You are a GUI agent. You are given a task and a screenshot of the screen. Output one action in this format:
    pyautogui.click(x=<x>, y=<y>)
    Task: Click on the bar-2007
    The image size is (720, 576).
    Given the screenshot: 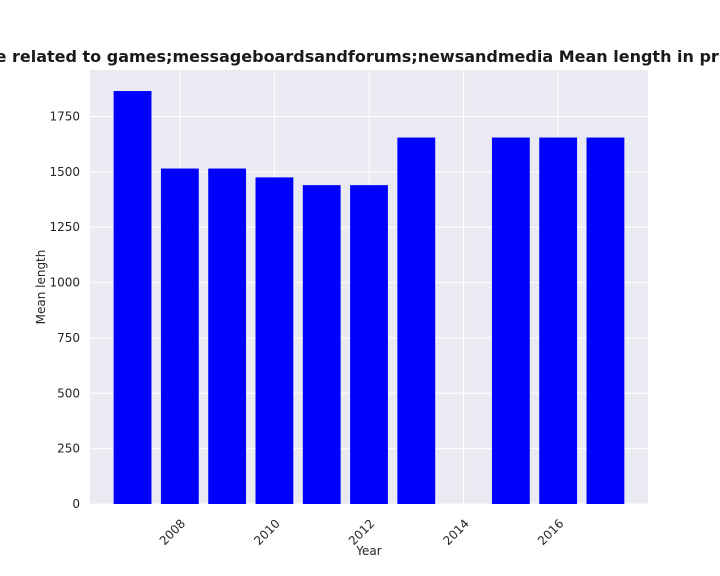 What is the action you would take?
    pyautogui.click(x=132, y=298)
    